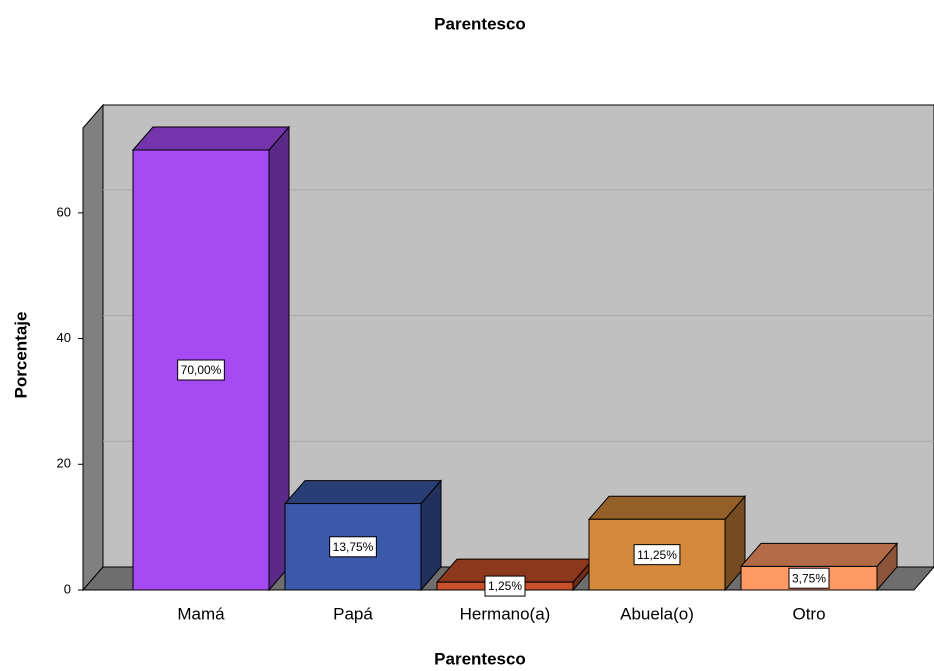 Image resolution: width=934 pixels, height=671 pixels. Describe the element at coordinates (93, 347) in the screenshot. I see `left-wall` at that location.